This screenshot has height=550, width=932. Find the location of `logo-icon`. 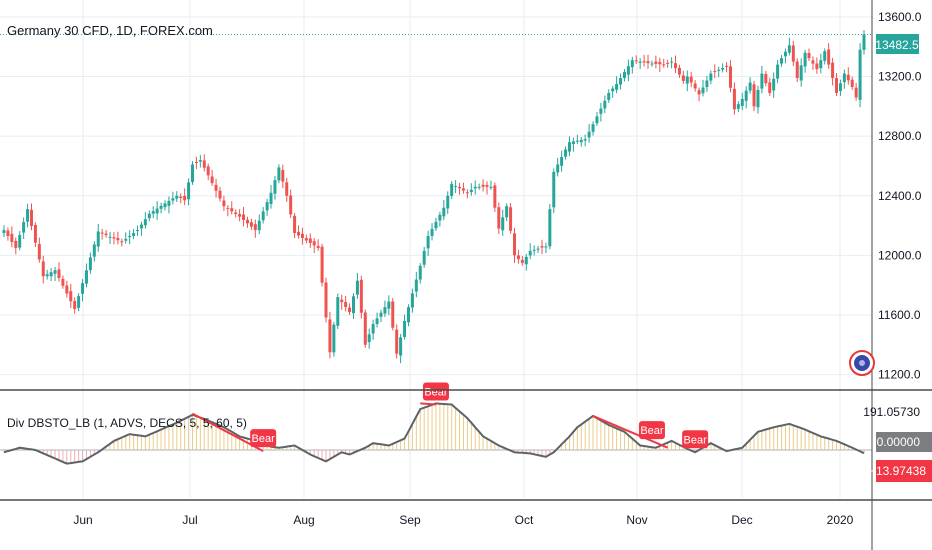

logo-icon is located at coordinates (862, 363).